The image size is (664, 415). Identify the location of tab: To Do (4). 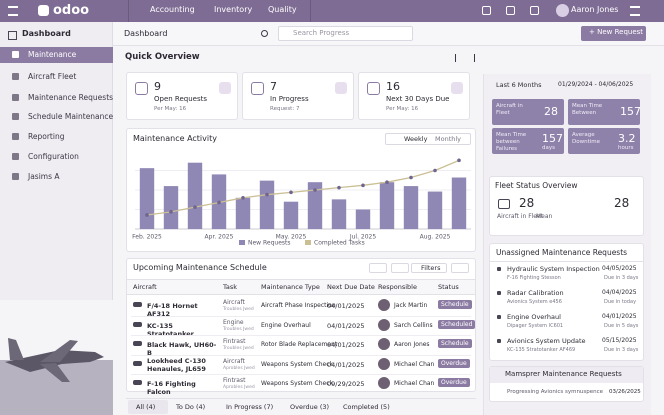
(191, 407).